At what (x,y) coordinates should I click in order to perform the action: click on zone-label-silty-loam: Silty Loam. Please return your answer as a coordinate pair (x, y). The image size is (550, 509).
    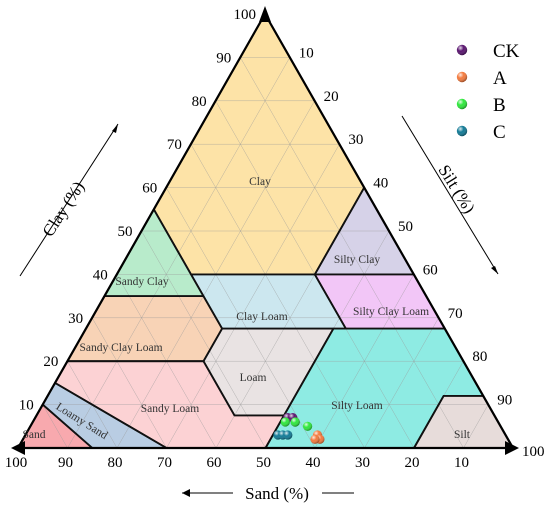
    Looking at the image, I should click on (356, 406).